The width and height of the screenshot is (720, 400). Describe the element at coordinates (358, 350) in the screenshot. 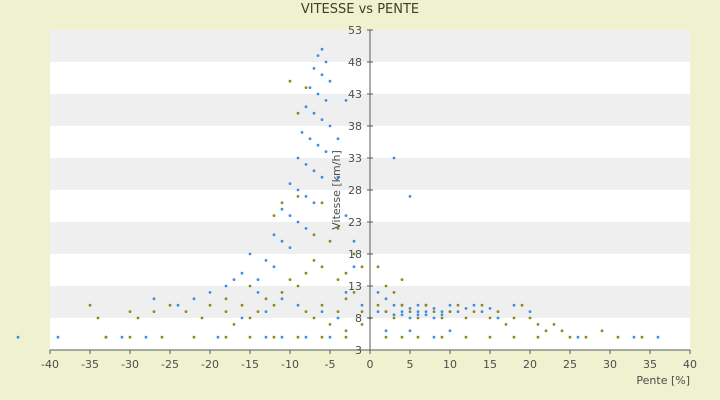

I see `y-tick-label: 3` at that location.